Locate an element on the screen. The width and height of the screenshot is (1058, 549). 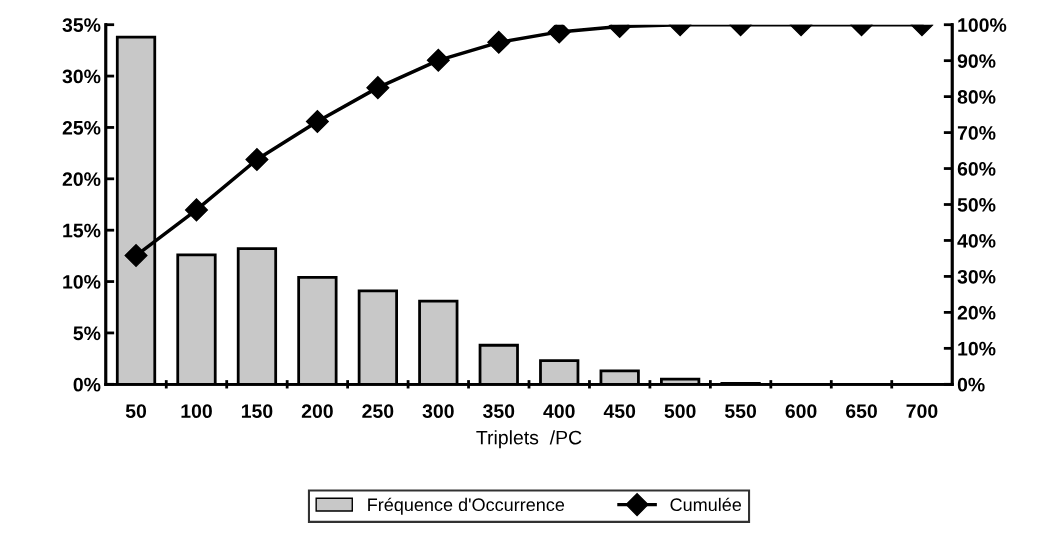
y2-tick-label: 100% is located at coordinates (982, 25).